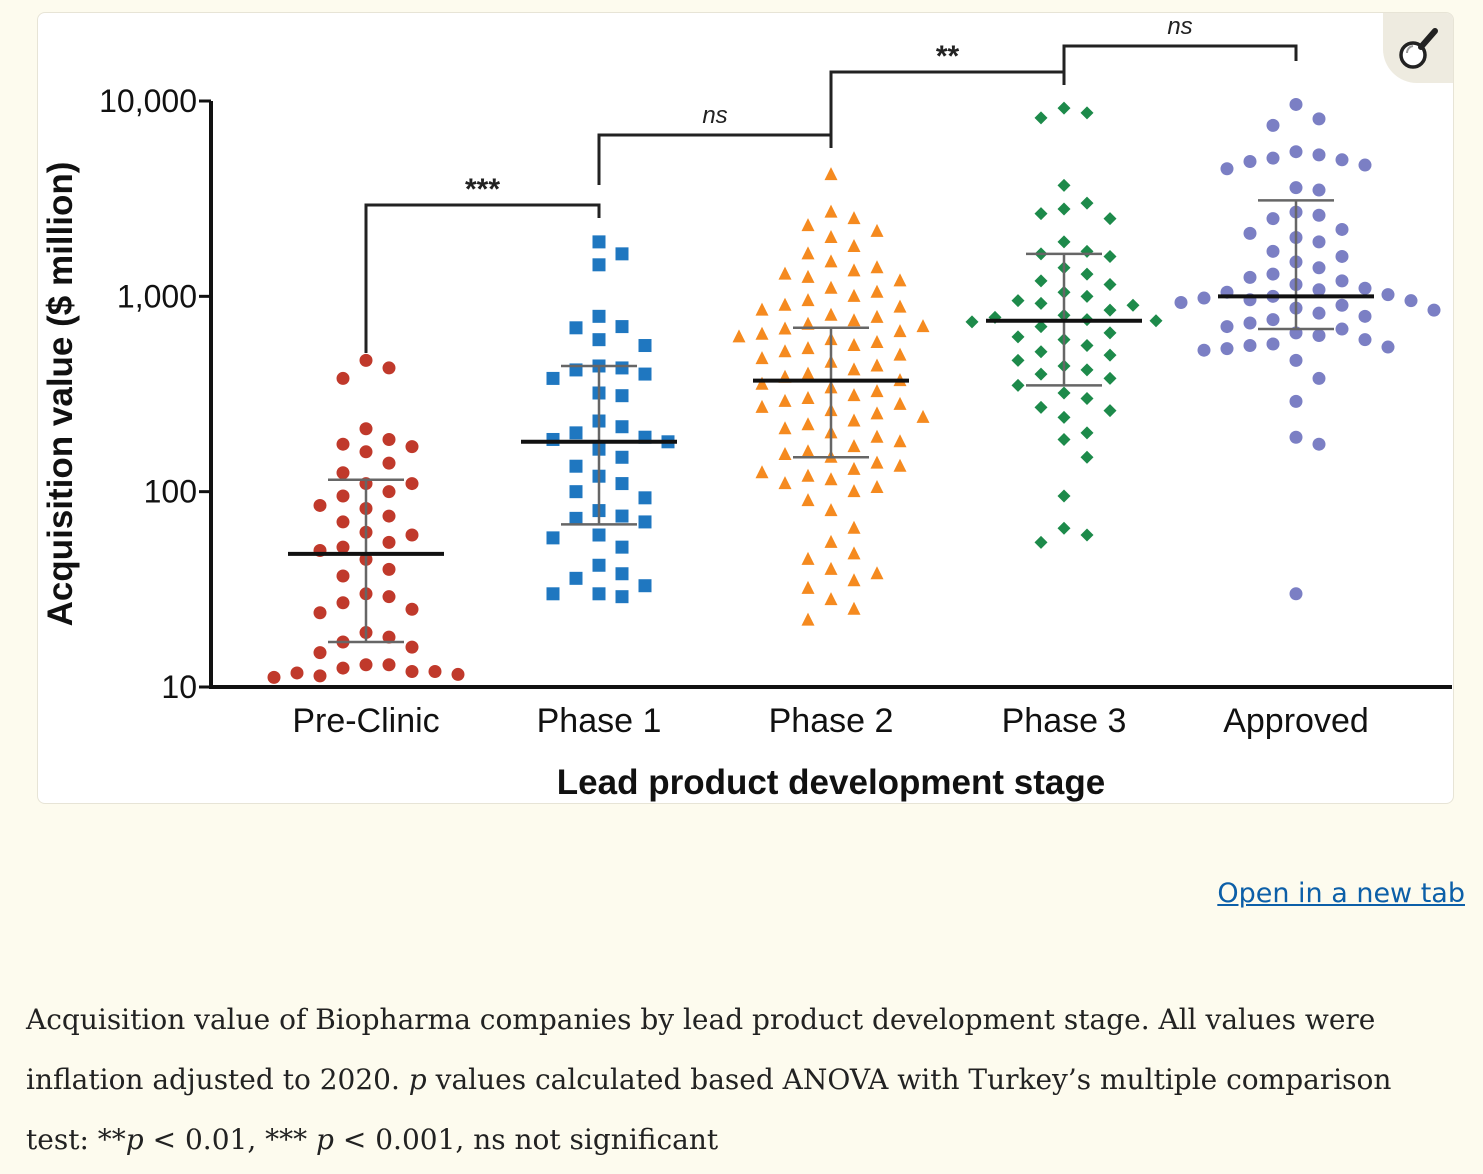 This screenshot has height=1174, width=1483. I want to click on significance-bracket, so click(947, 109).